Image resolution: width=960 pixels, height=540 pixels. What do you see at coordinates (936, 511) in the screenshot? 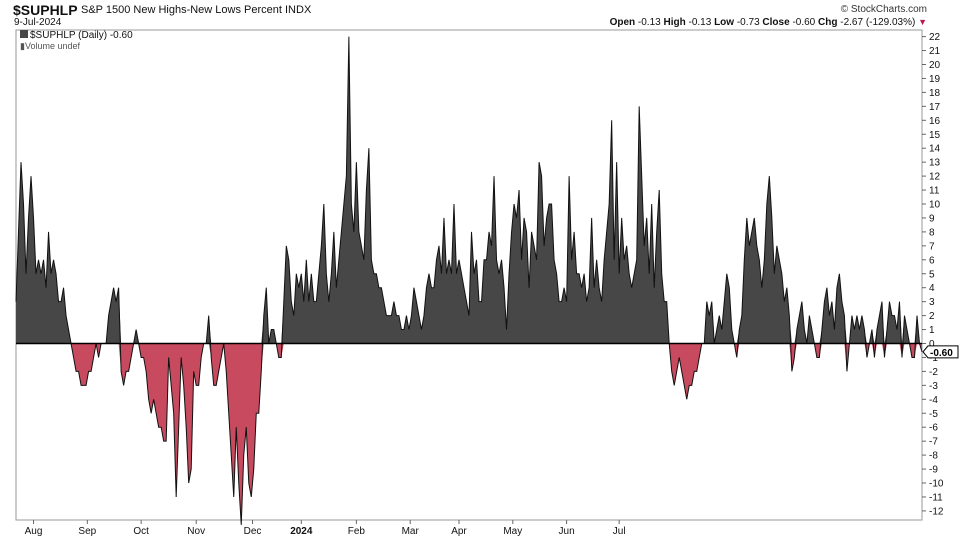
I see `y-tick-label: -12` at bounding box center [936, 511].